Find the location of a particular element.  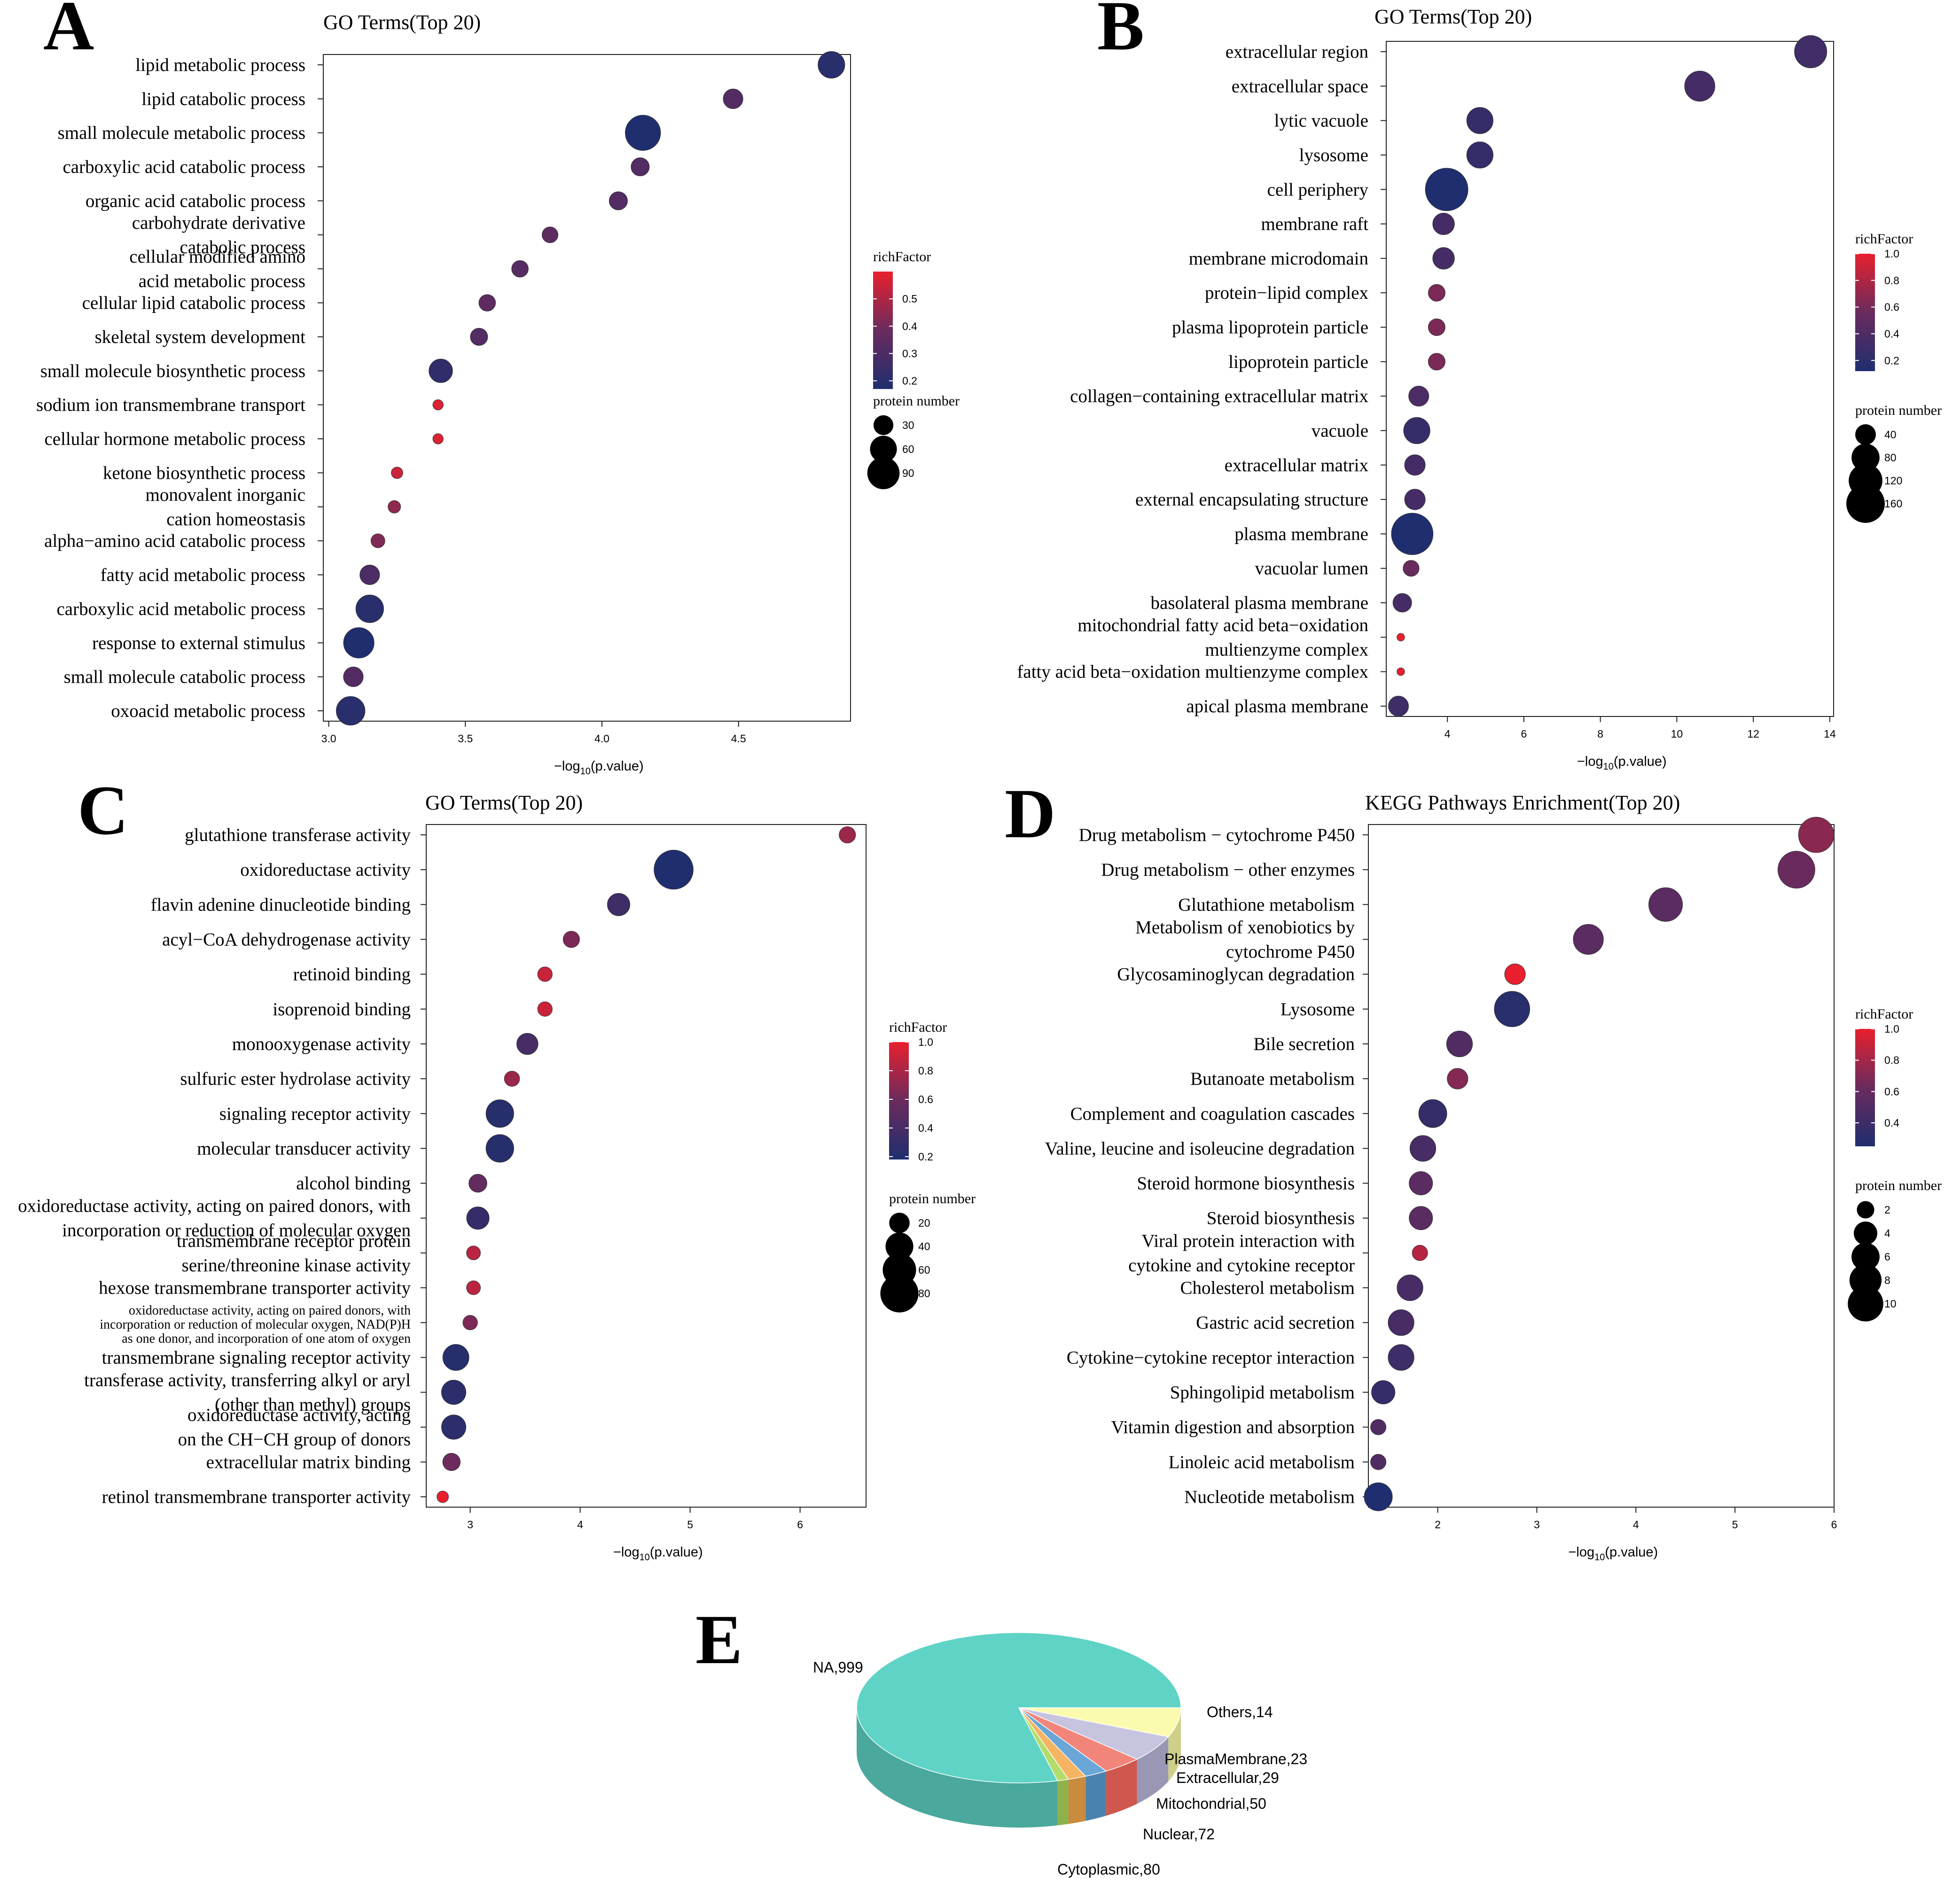

x-tick-label: 8 is located at coordinates (1600, 734).